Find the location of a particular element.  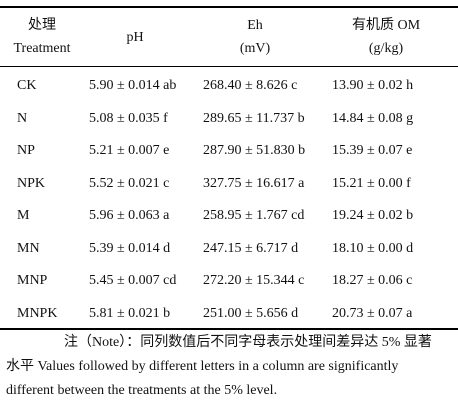

cell-ph: 5.96 ± 0.063 a is located at coordinates (129, 215).